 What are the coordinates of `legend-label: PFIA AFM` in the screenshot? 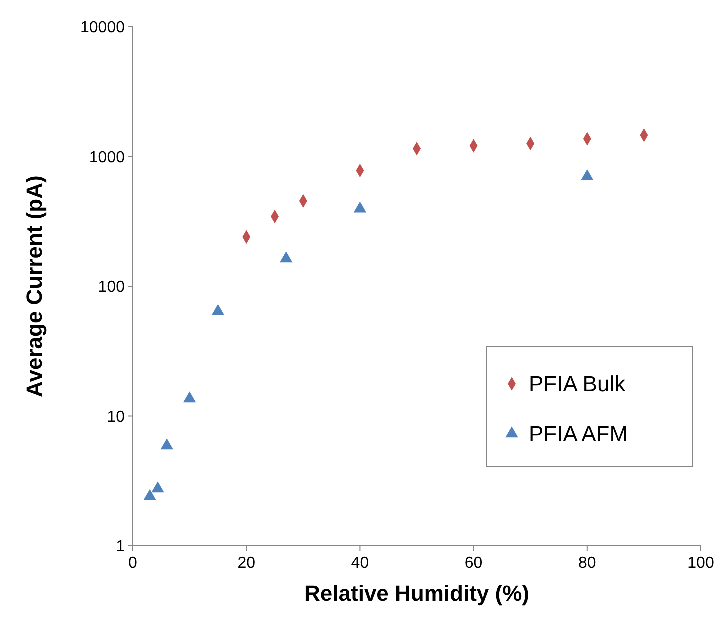 It's located at (578, 434).